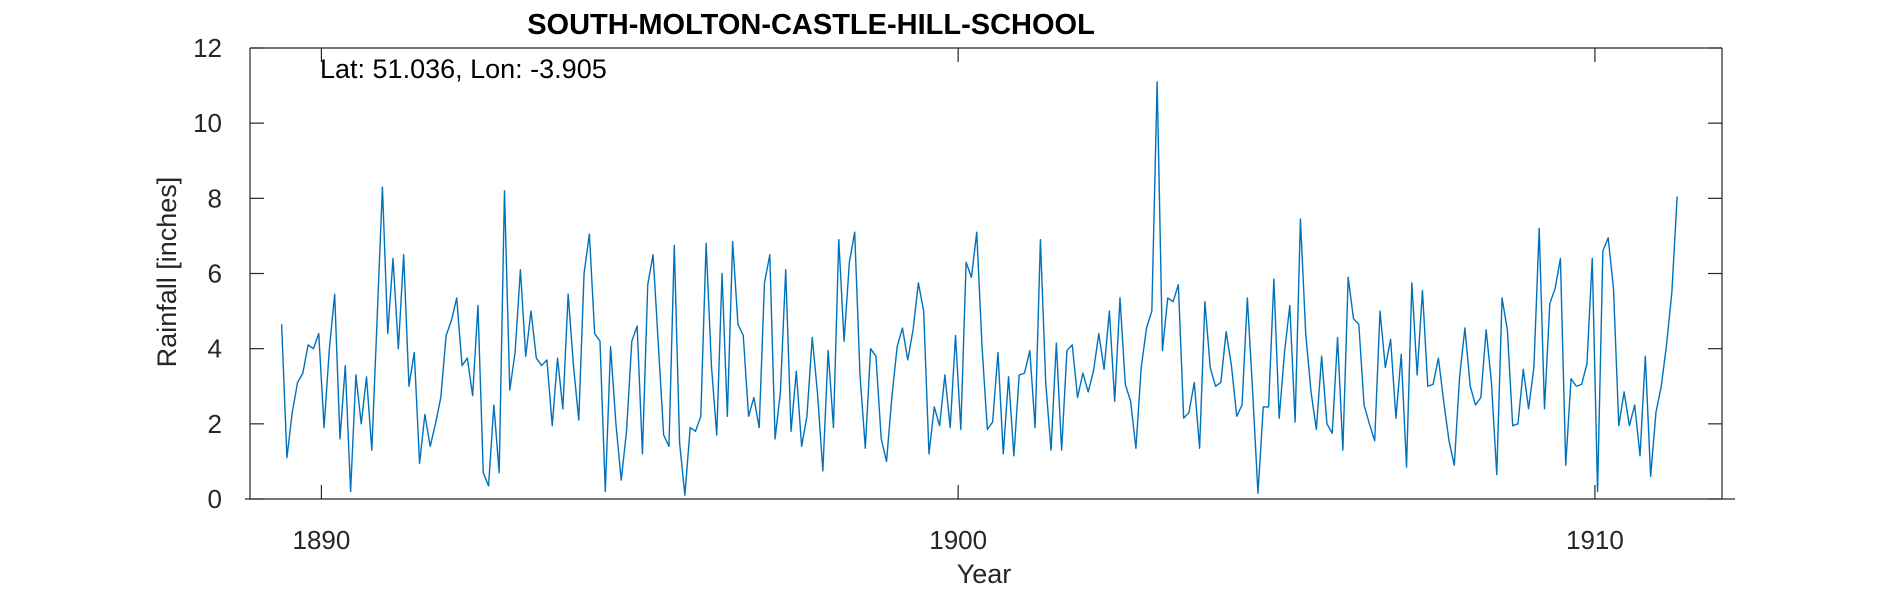  What do you see at coordinates (215, 274) in the screenshot?
I see `y-tick-label: 6` at bounding box center [215, 274].